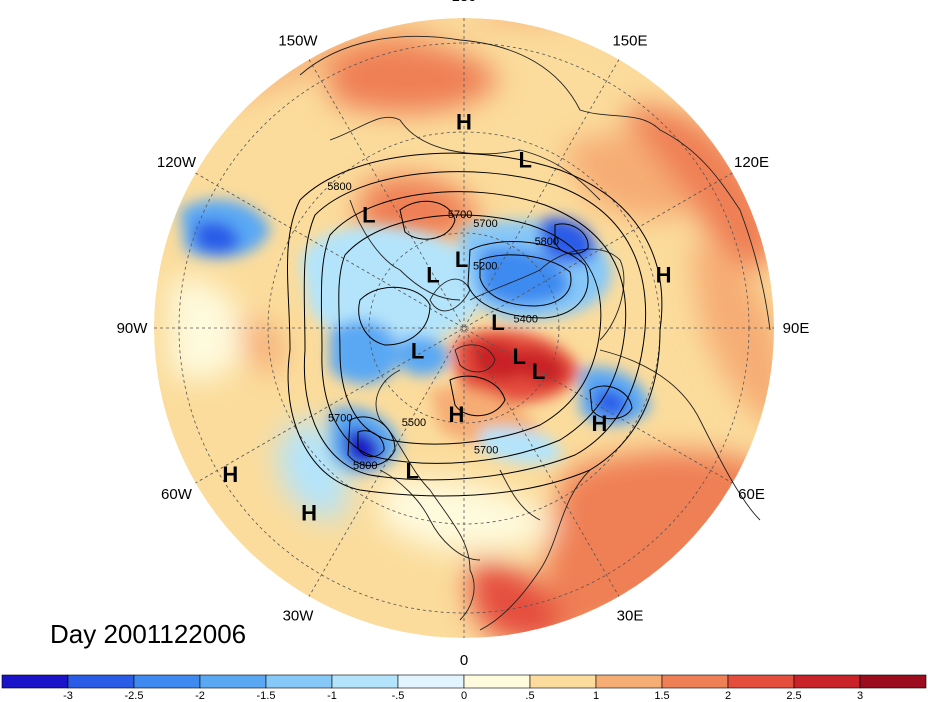 The height and width of the screenshot is (702, 928). Describe the element at coordinates (68, 696) in the screenshot. I see `colorbar-tick-label: -3` at that location.